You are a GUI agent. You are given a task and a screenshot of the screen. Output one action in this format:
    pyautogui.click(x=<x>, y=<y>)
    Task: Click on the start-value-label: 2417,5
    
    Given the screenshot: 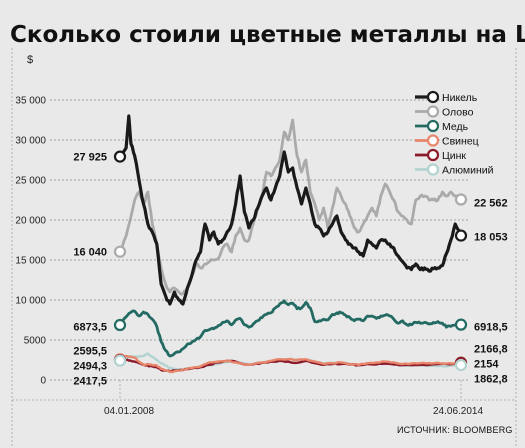 What is the action you would take?
    pyautogui.click(x=90, y=382)
    